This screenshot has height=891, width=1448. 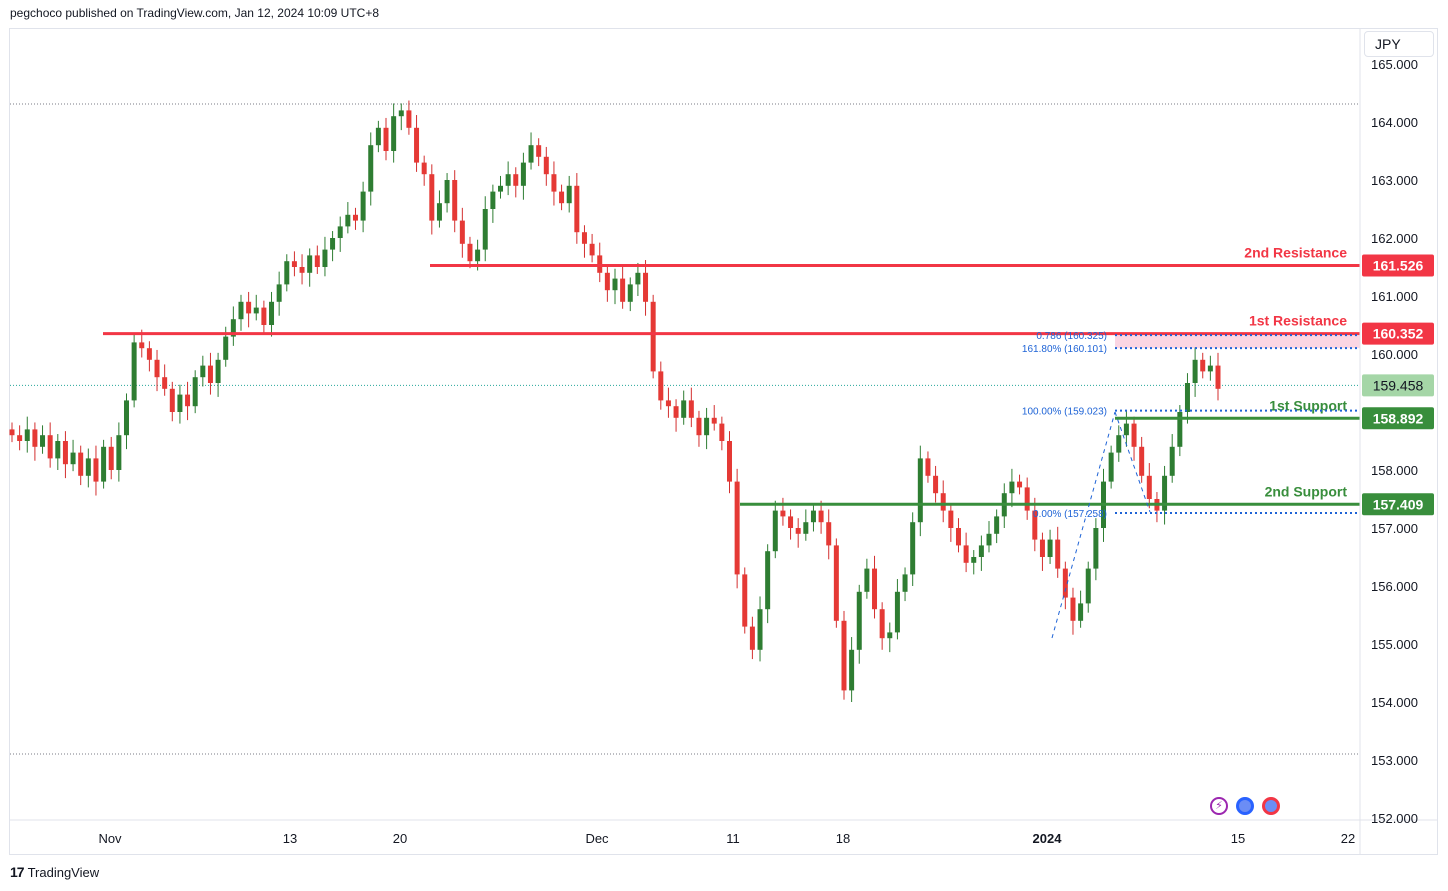 I want to click on footer-brand: TradingView, so click(x=63, y=872).